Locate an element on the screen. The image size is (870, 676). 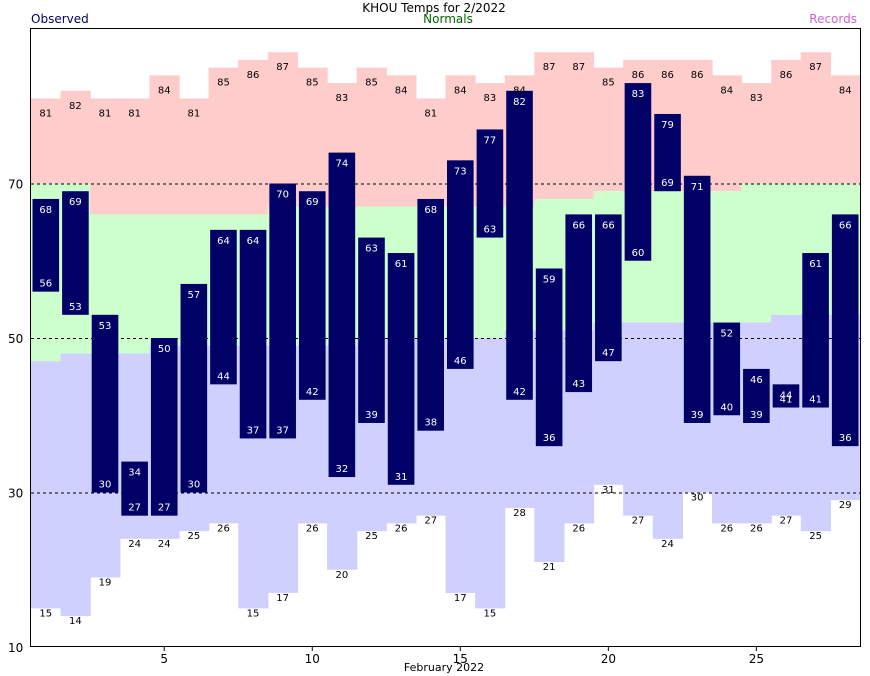
record-low-label: 20 is located at coordinates (342, 575).